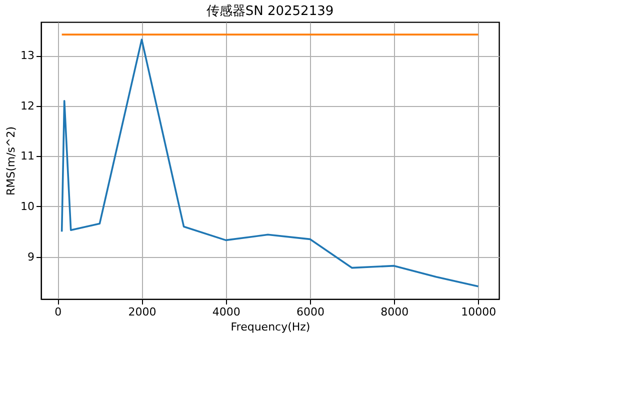 The width and height of the screenshot is (640, 407). I want to click on x-tick-label: 4000, so click(226, 312).